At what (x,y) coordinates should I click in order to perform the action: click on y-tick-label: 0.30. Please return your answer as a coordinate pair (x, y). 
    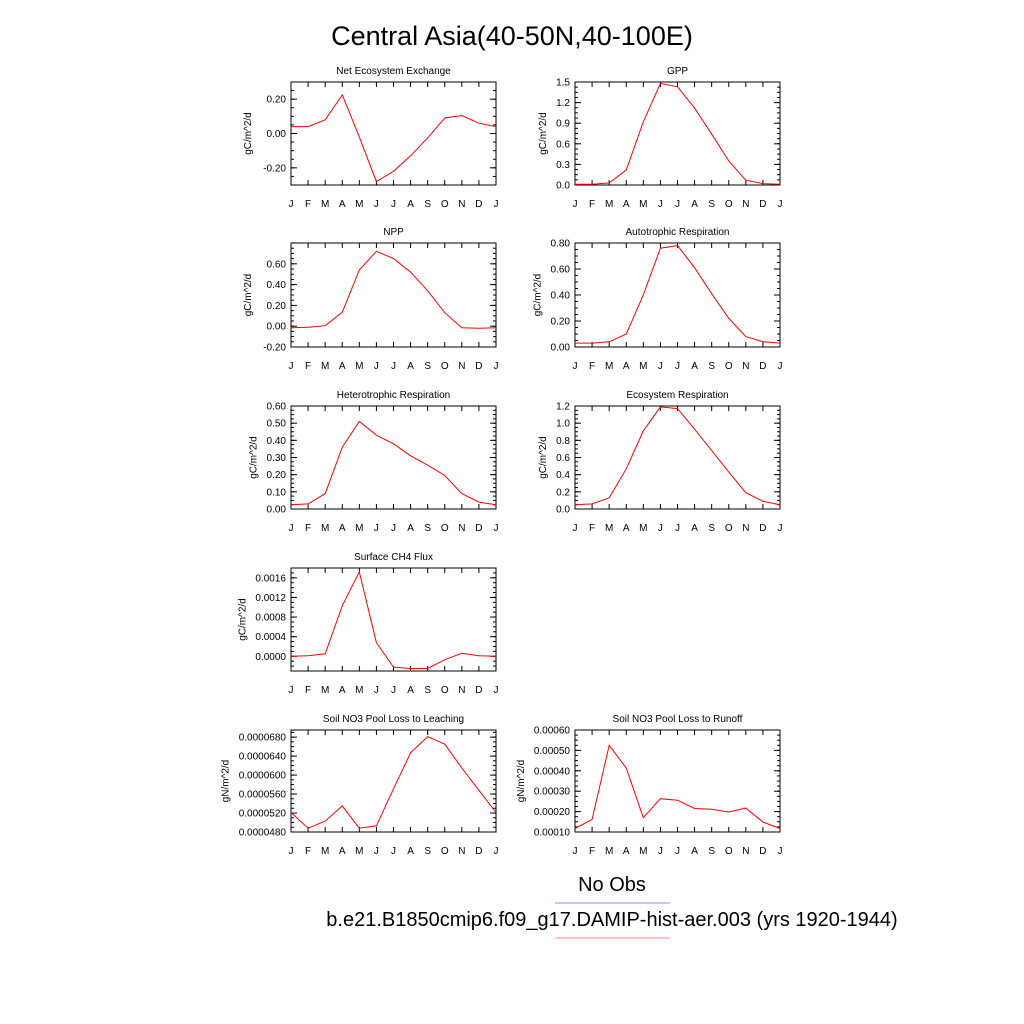
    Looking at the image, I should click on (277, 458).